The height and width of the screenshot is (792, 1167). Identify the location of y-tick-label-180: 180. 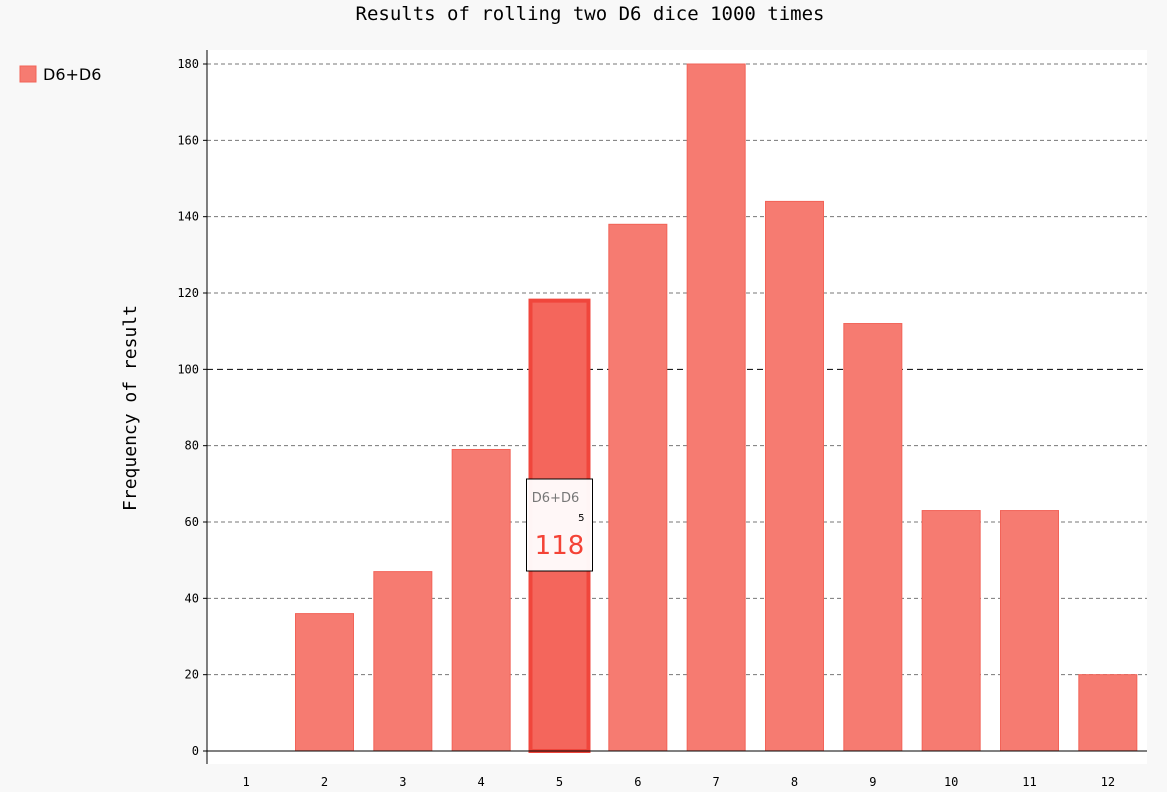
(188, 64).